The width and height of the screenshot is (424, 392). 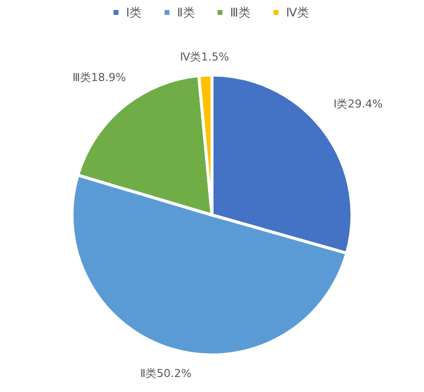 I want to click on legend-label: Ⅲ类, so click(x=240, y=12).